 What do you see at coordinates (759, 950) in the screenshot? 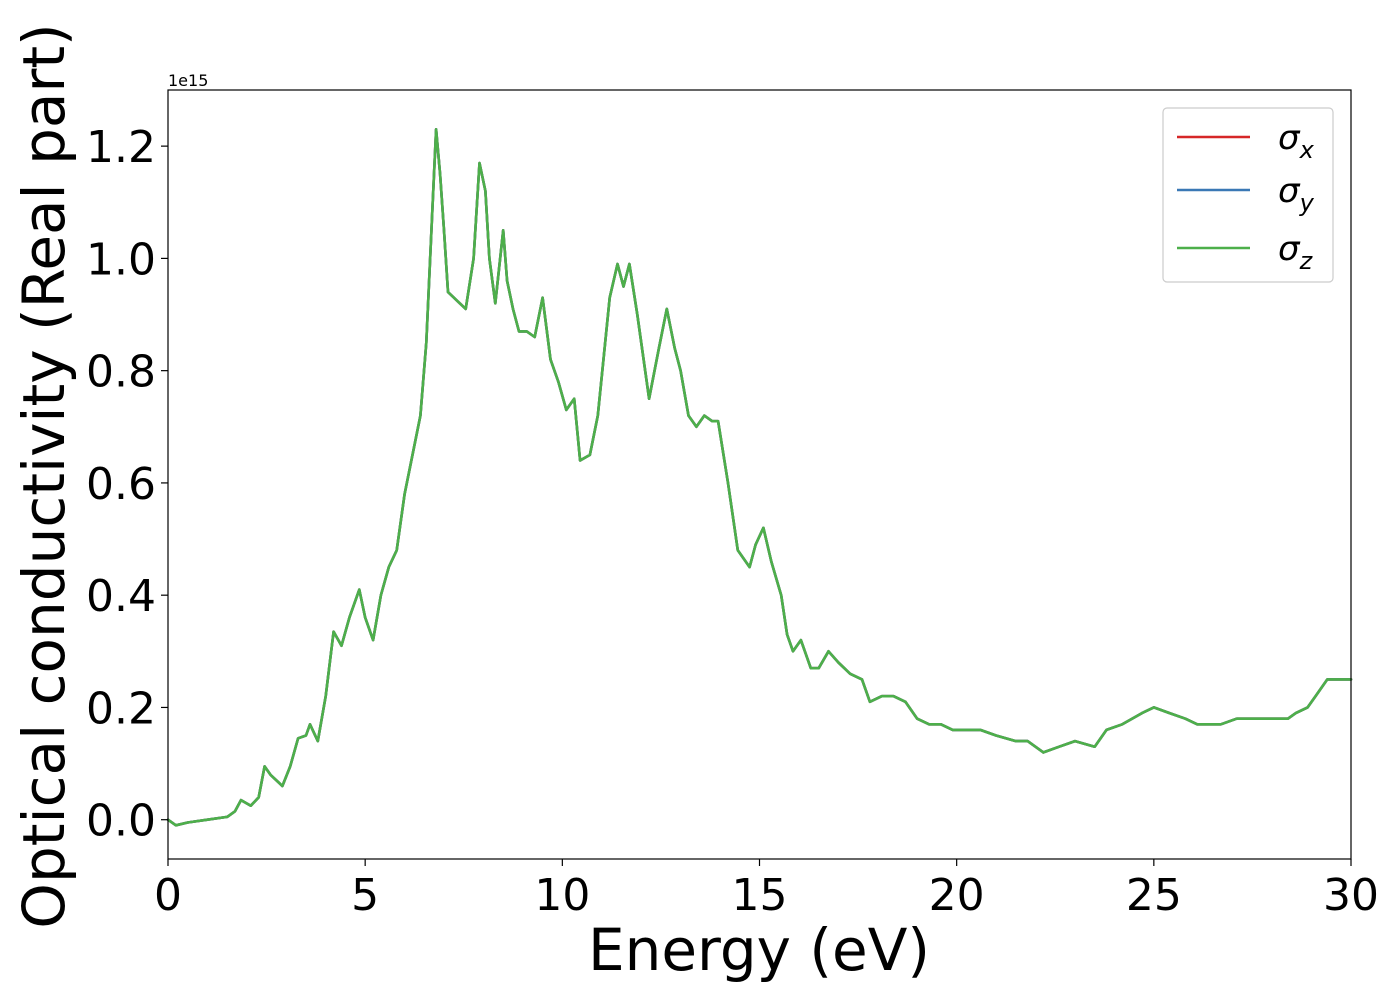
I see `x-axis-label: Energy (eV)` at bounding box center [759, 950].